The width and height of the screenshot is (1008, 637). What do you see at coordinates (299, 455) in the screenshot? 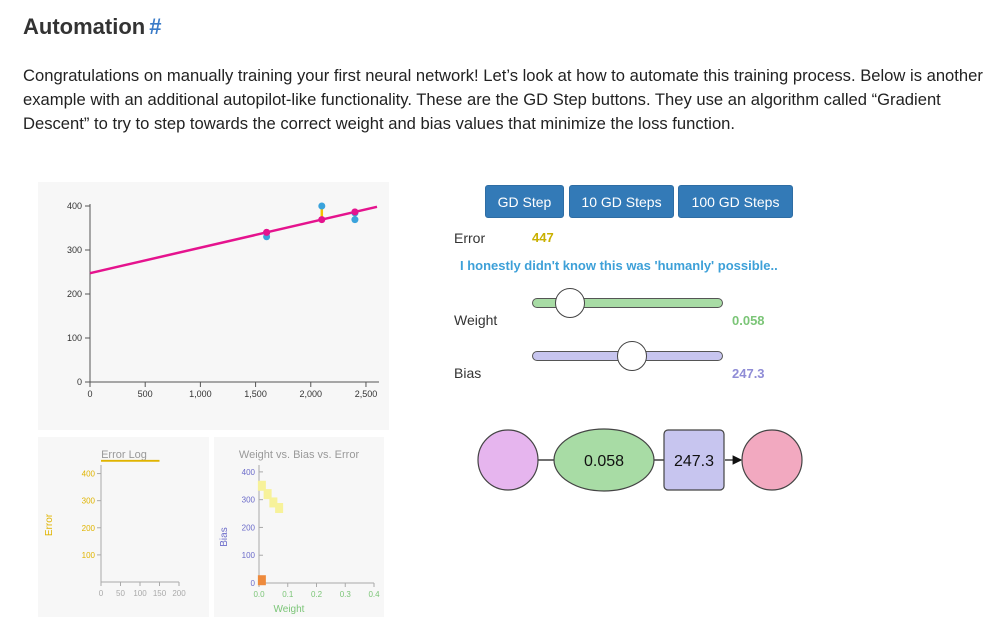
I see `heatmap-title: Weight vs. Bias vs. Error` at bounding box center [299, 455].